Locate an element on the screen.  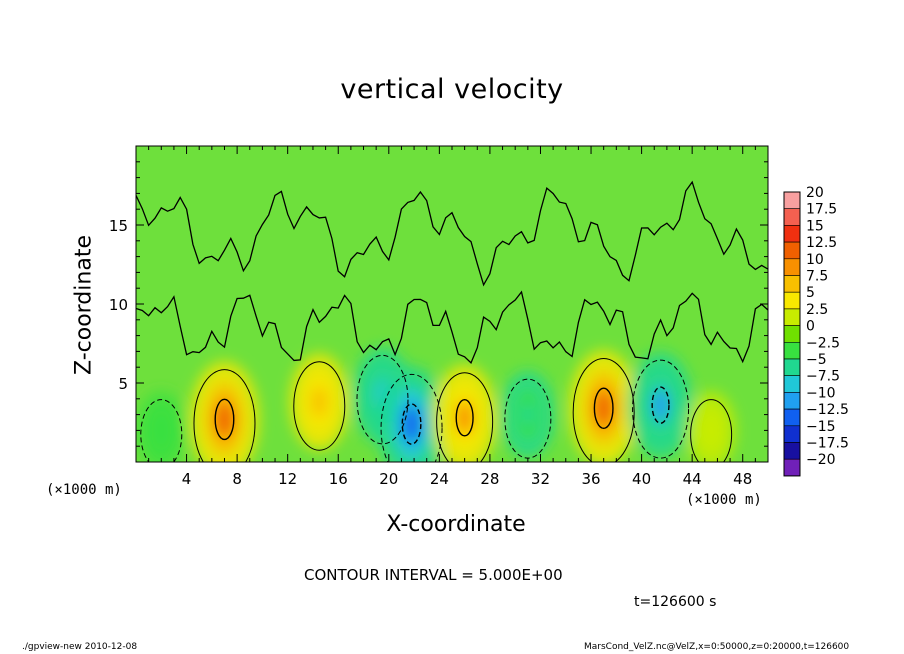
colorbar-level-label: −17.5 is located at coordinates (827, 444).